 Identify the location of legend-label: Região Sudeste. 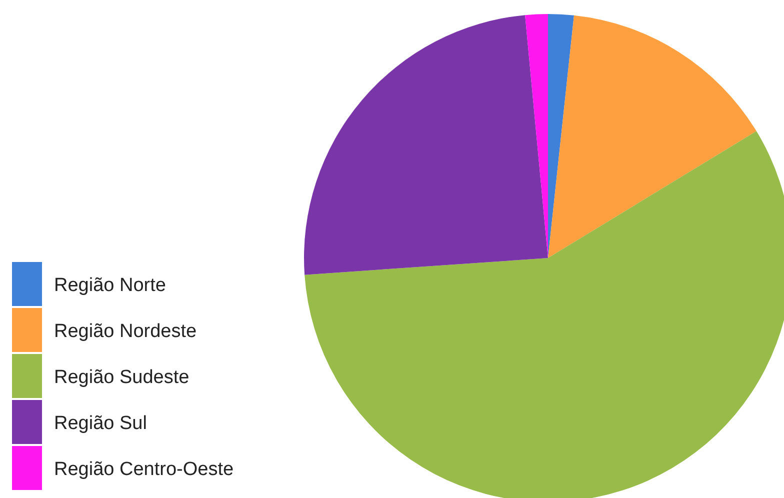
(122, 377).